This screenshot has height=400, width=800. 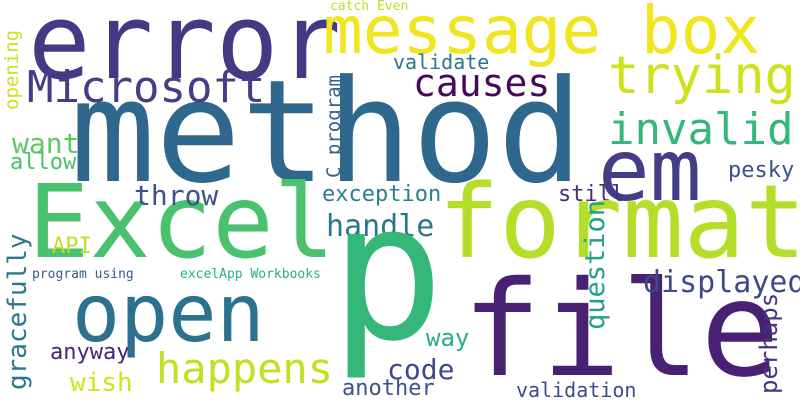 What do you see at coordinates (43, 162) in the screenshot?
I see `word-allow: allow` at bounding box center [43, 162].